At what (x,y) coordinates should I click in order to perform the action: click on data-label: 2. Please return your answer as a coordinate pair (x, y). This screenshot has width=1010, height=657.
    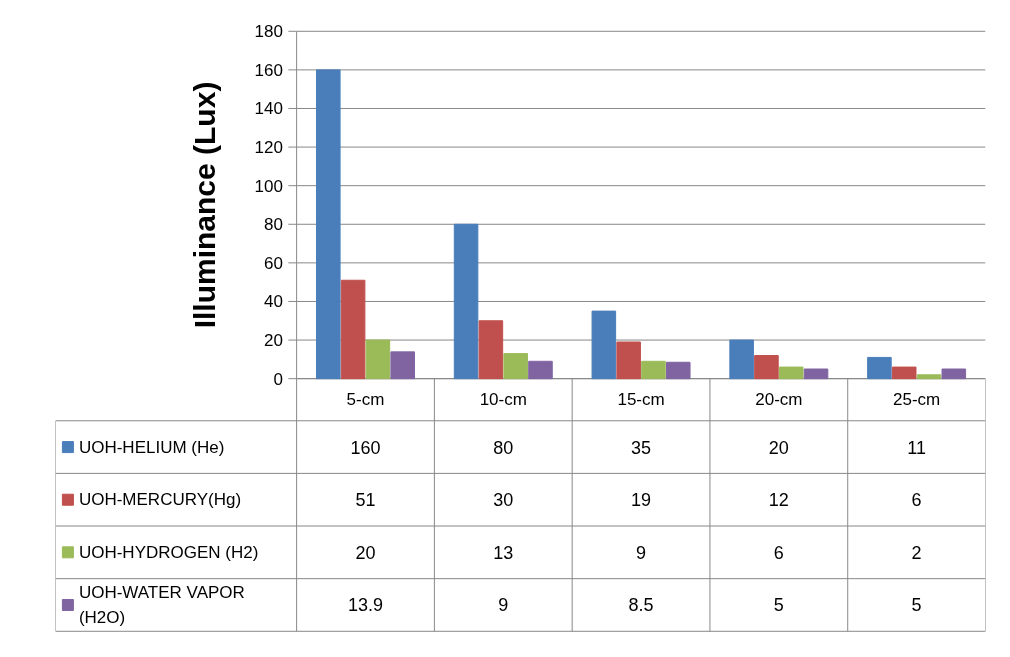
    Looking at the image, I should click on (916, 552).